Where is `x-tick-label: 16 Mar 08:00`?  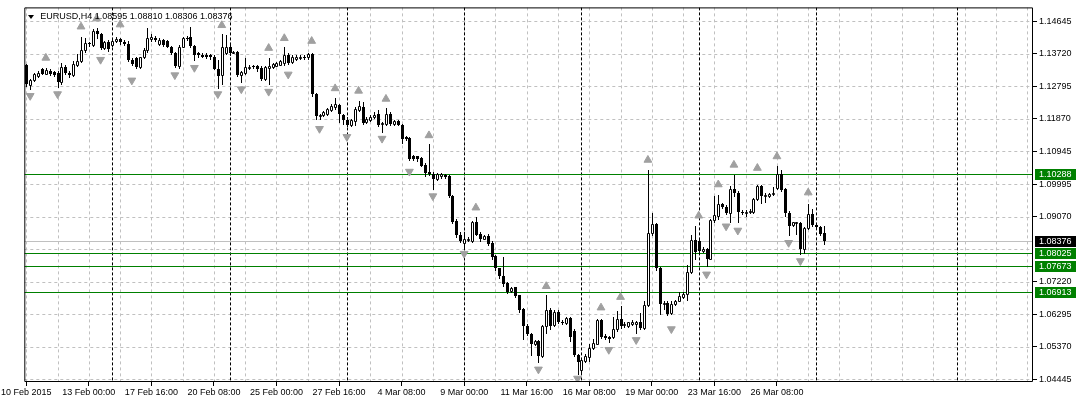
x-tick-label: 16 Mar 08:00 is located at coordinates (589, 391).